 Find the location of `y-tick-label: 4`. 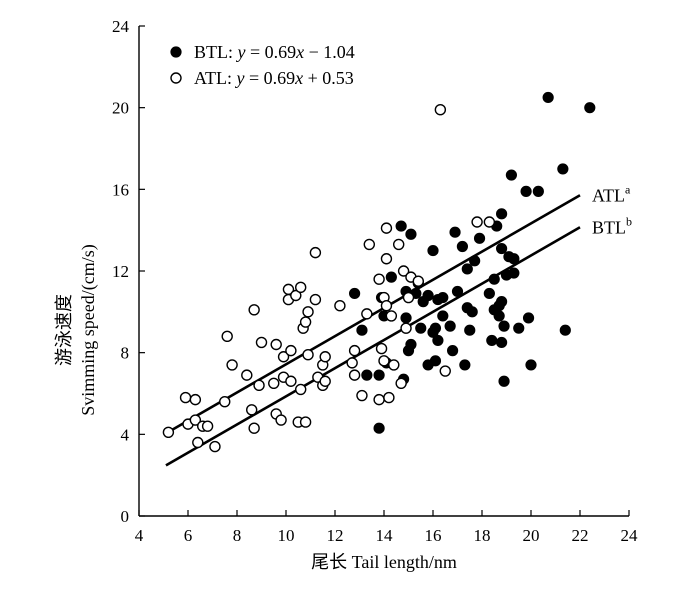

y-tick-label: 4 is located at coordinates (125, 434).